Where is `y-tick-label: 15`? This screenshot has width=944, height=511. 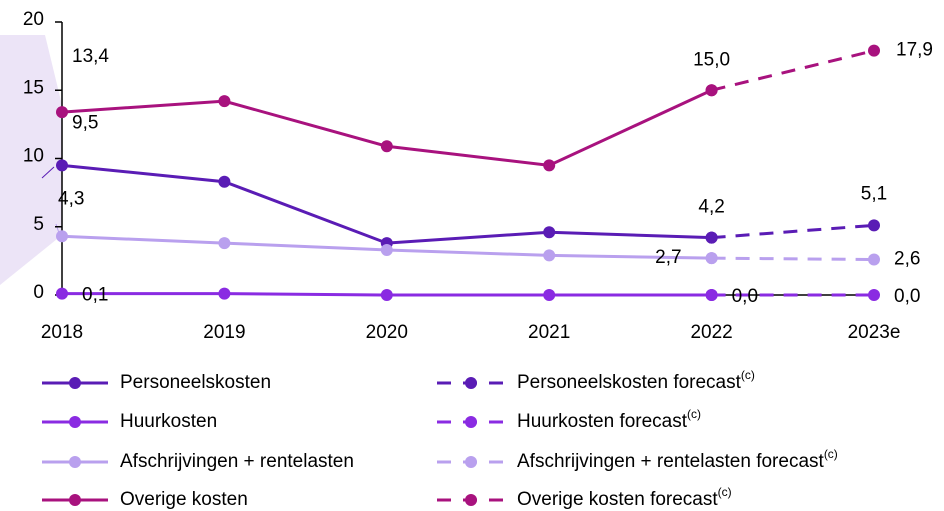 y-tick-label: 15 is located at coordinates (33, 87).